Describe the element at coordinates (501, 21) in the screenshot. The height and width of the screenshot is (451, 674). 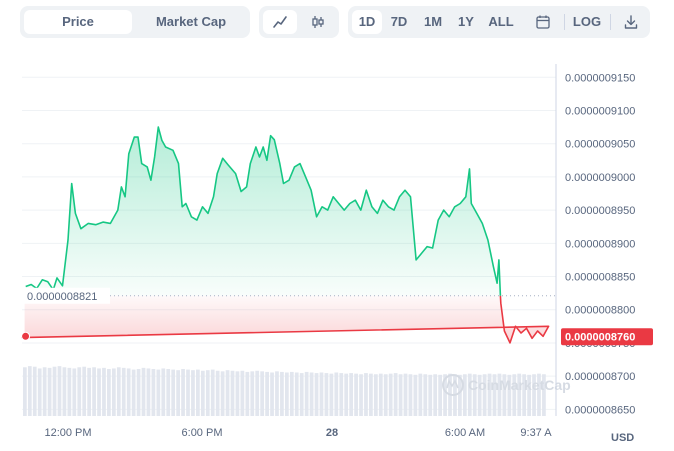
I see `range-all: ALL` at that location.